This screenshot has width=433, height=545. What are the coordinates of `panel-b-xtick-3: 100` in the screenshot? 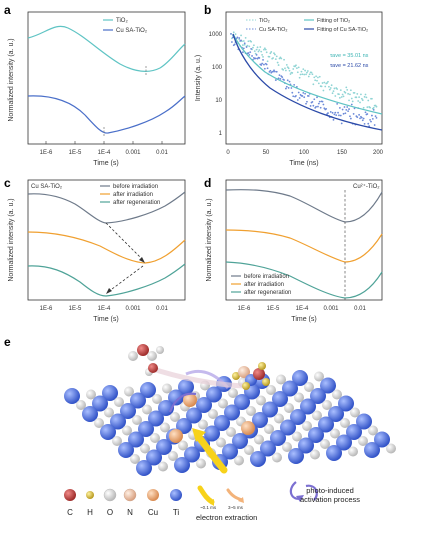 It's located at (304, 153).